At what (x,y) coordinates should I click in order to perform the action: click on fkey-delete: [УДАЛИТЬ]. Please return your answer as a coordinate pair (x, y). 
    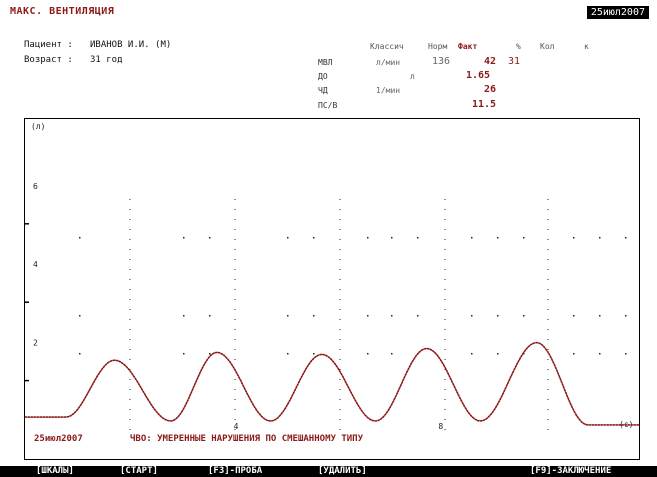
    Looking at the image, I should click on (342, 471).